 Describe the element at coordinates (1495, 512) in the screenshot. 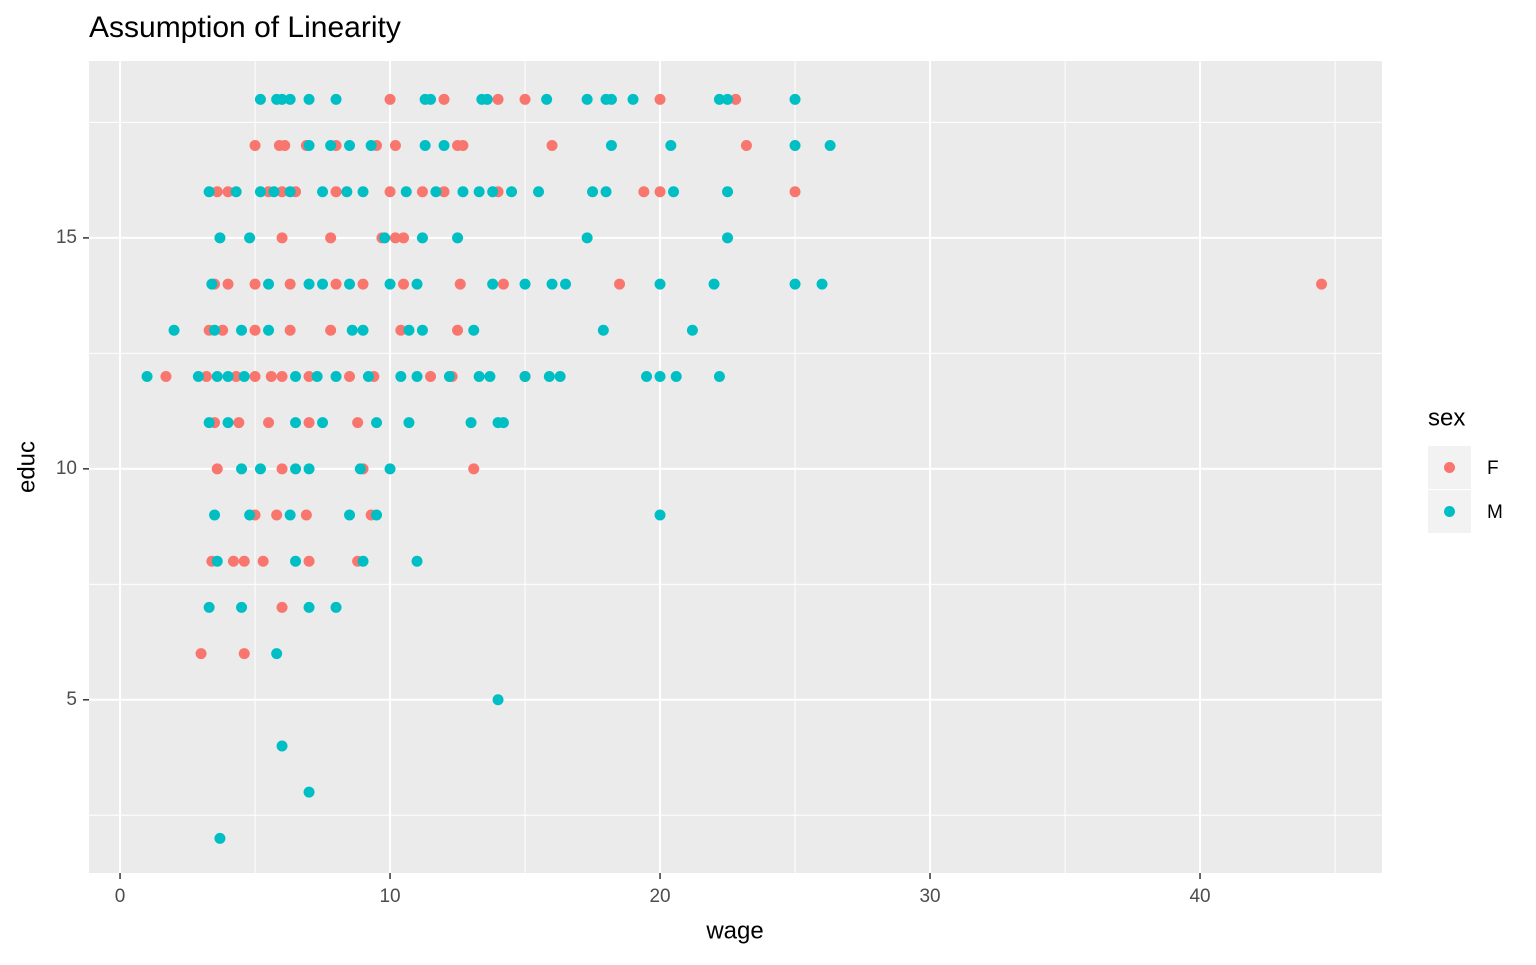

I see `legend-label: M` at that location.